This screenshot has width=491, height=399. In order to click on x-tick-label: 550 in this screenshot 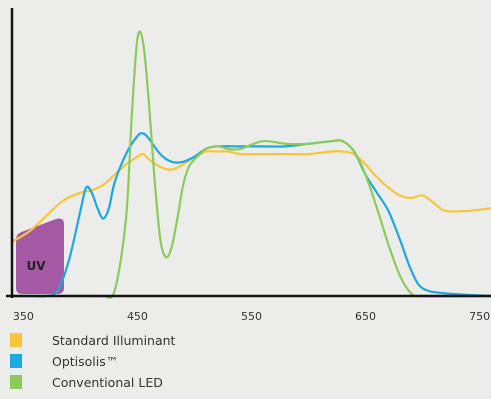, I will do `click(251, 316)`.